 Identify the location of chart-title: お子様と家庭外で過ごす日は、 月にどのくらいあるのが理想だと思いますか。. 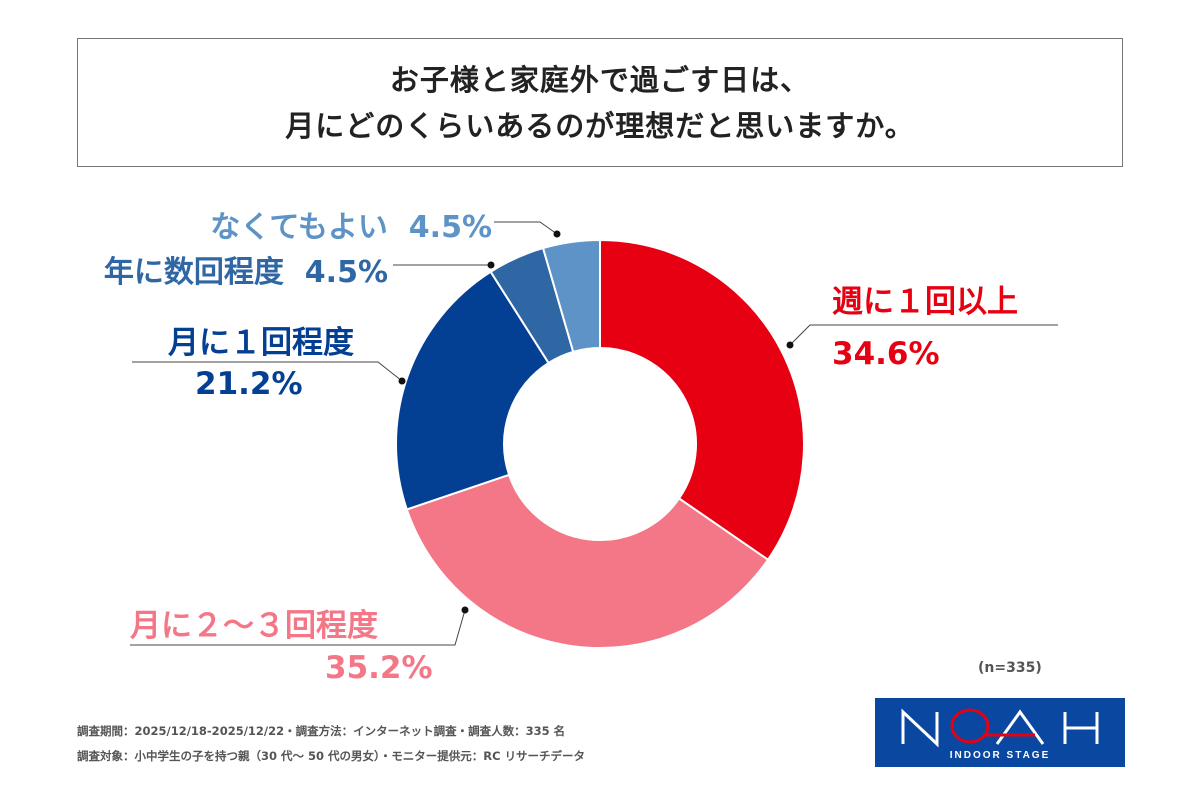
(600, 102).